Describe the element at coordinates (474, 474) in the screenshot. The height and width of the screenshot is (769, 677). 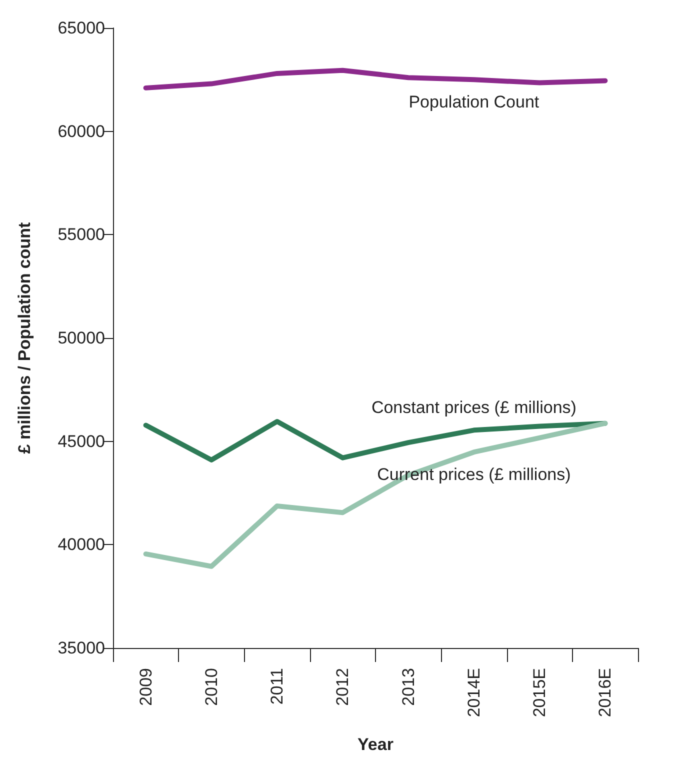
I see `series-label: Current prices (£ millions)` at that location.